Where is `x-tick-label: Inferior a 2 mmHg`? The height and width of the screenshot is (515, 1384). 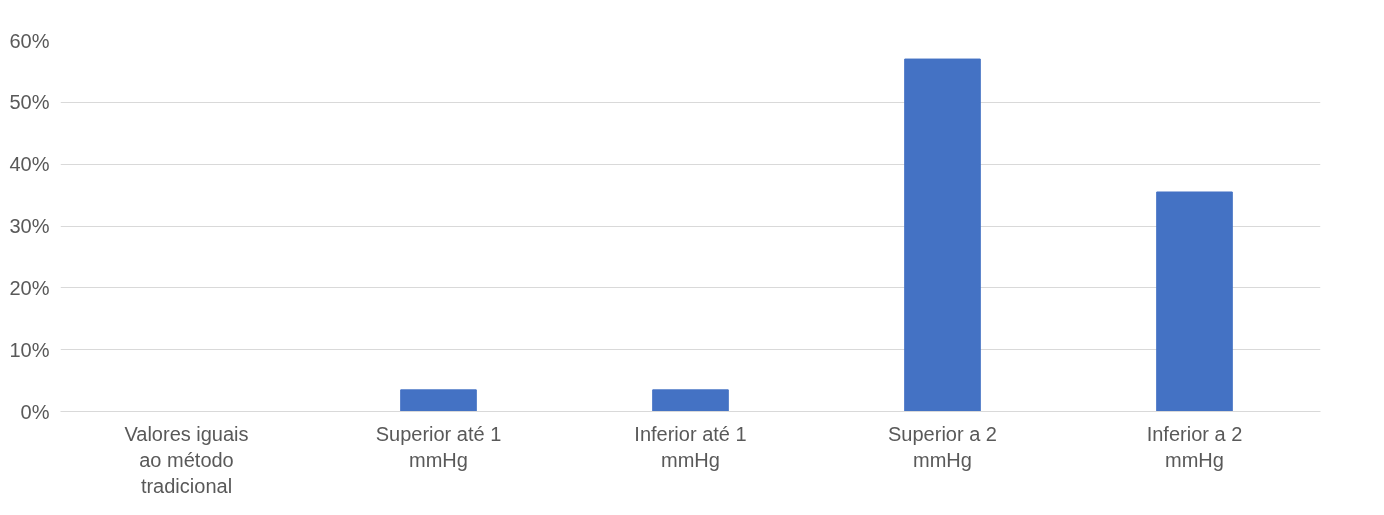 x-tick-label: Inferior a 2 mmHg is located at coordinates (1194, 446).